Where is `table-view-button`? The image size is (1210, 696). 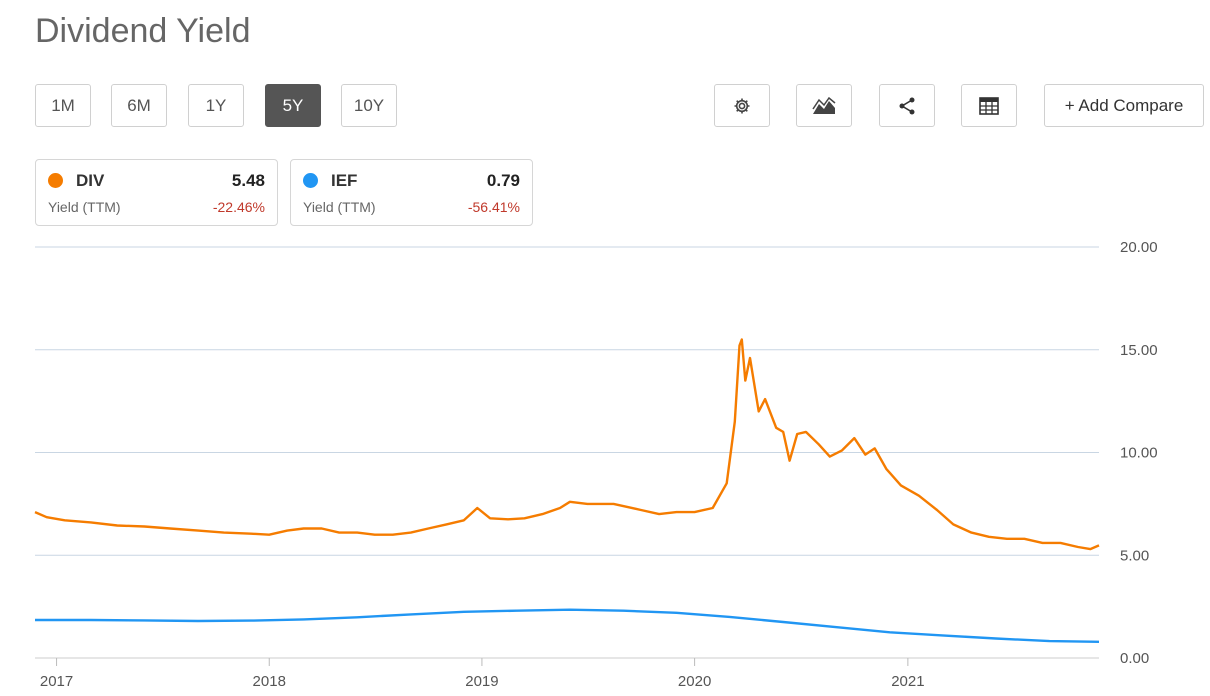
table-view-button is located at coordinates (989, 105).